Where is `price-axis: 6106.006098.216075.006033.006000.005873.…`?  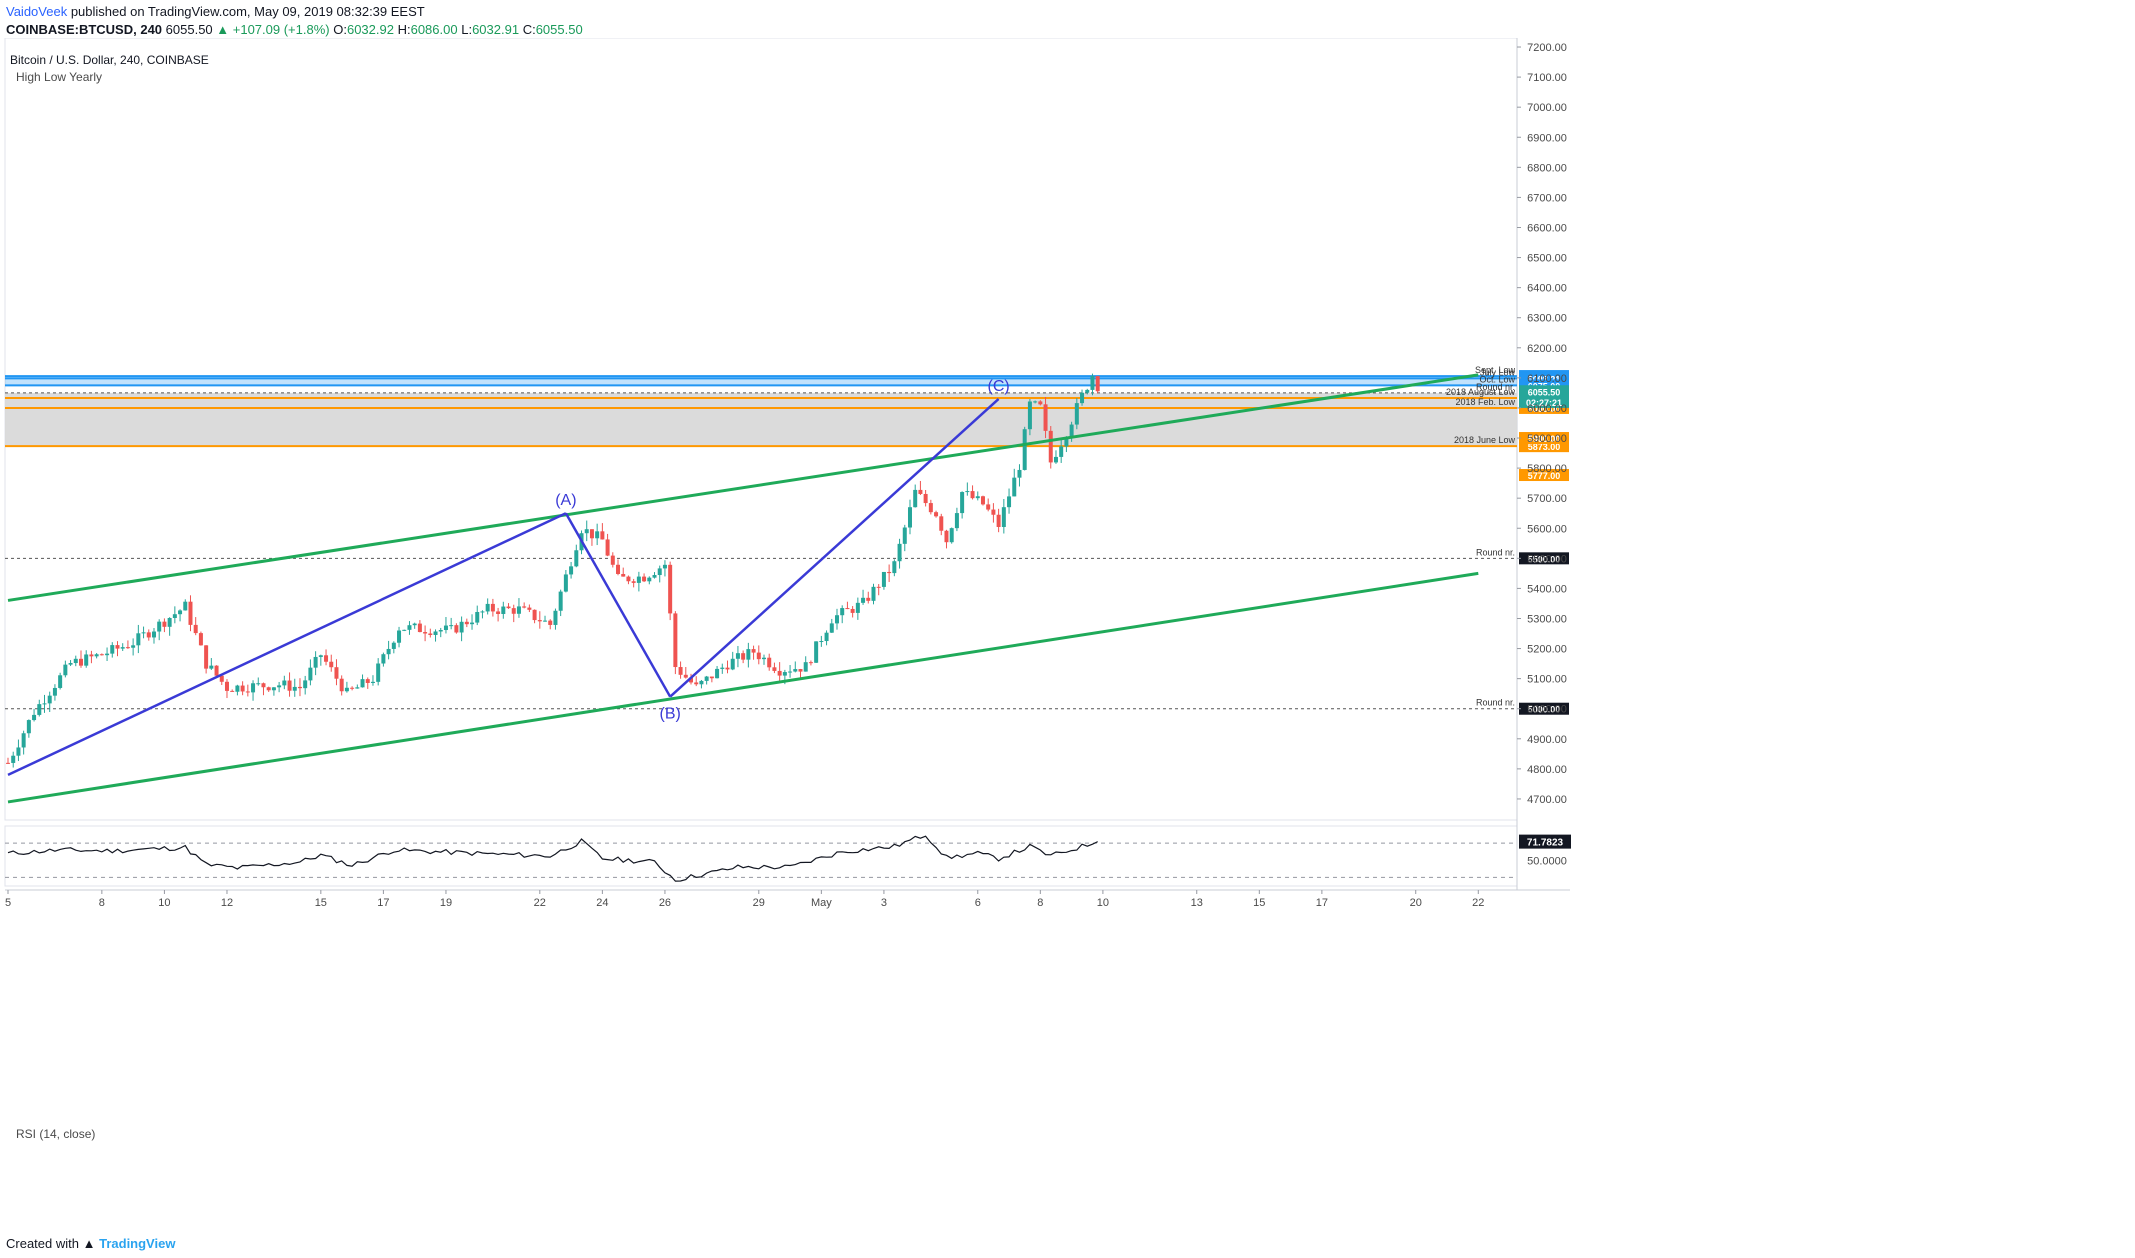
price-axis: 6106.006098.216075.006033.006000.005873.… is located at coordinates (1543, 424).